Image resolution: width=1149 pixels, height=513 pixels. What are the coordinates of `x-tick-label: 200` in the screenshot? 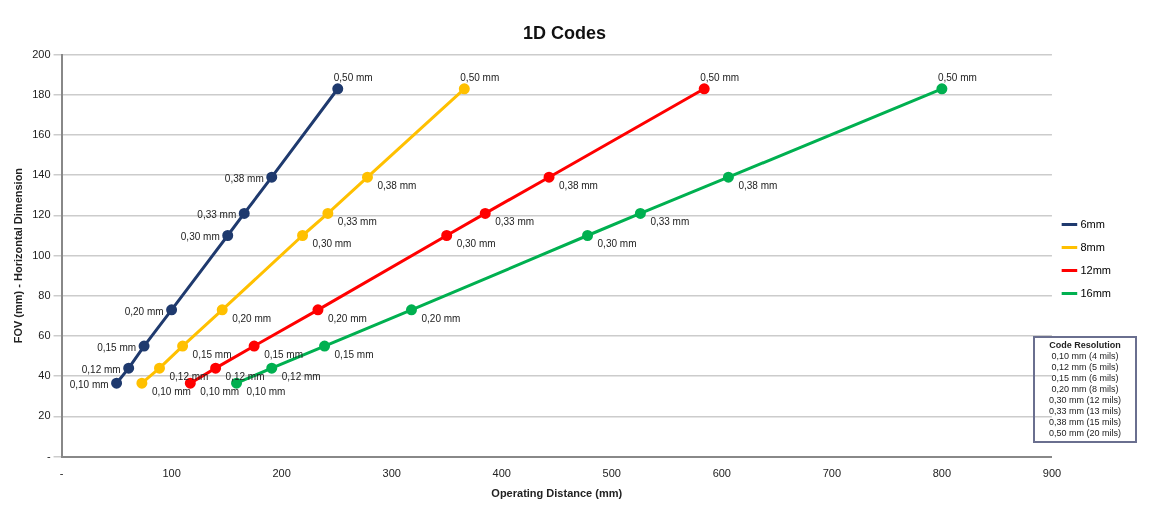 It's located at (281, 473).